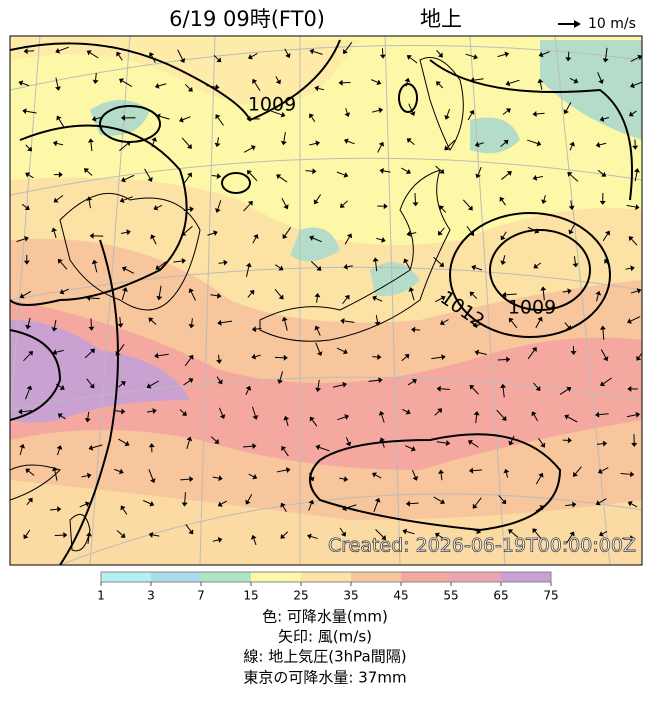  What do you see at coordinates (400, 596) in the screenshot?
I see `colorbar-tick-label: 45` at bounding box center [400, 596].